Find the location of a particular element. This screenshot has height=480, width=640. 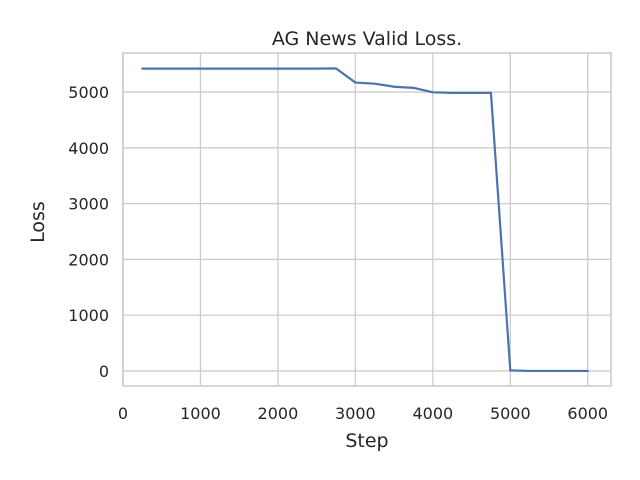

chart-title: AG News Valid Loss. is located at coordinates (367, 39).